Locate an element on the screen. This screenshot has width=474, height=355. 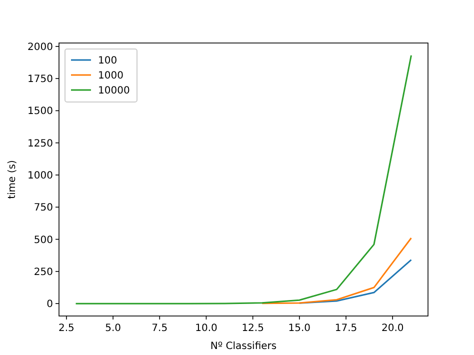
y-tick-label: 0 is located at coordinates (49, 304).